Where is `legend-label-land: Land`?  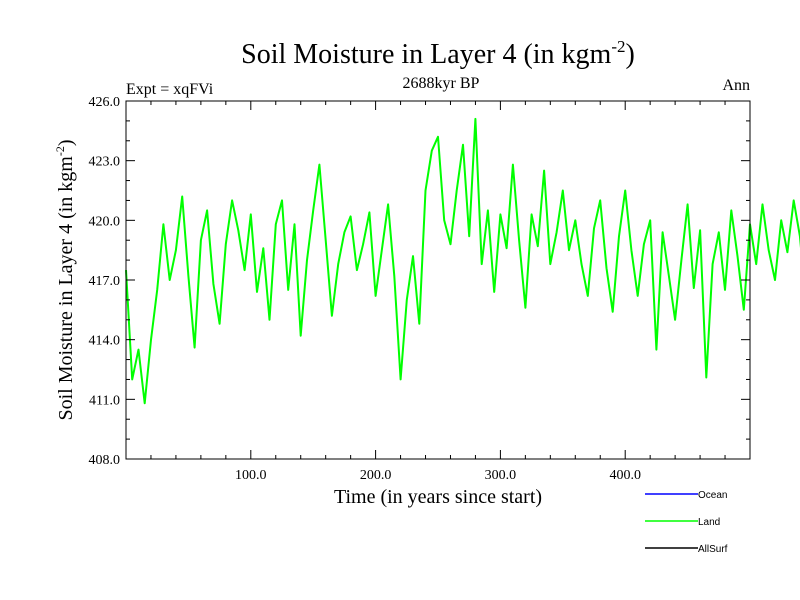
legend-label-land: Land is located at coordinates (709, 522).